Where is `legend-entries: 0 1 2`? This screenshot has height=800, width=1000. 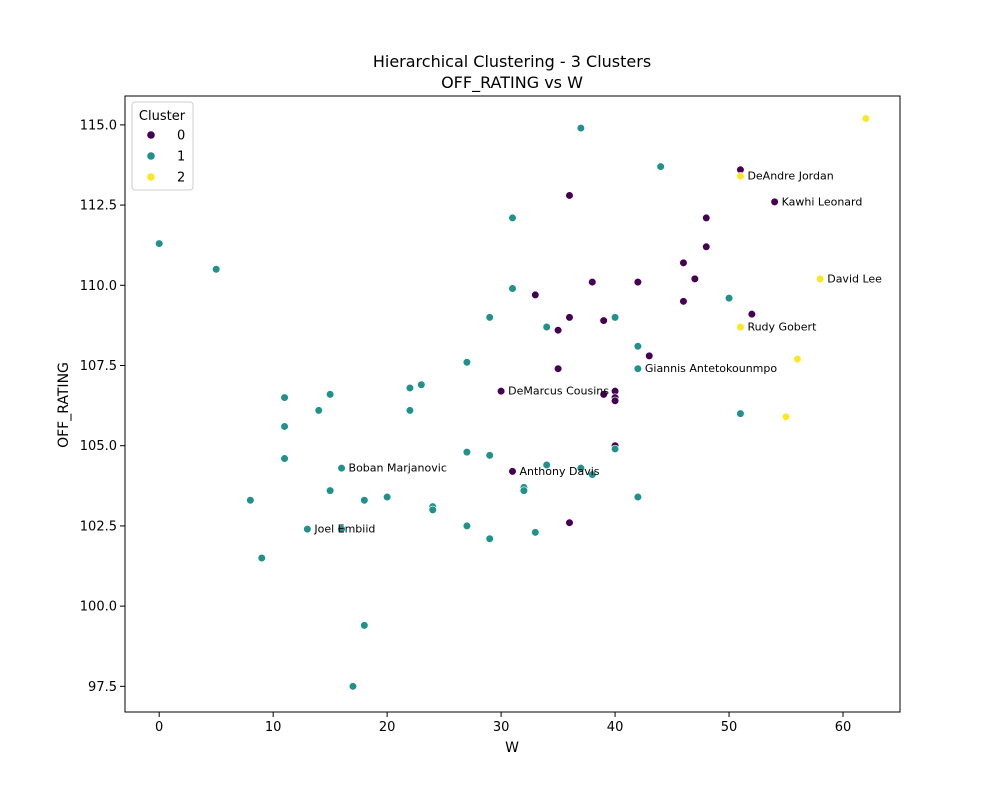 legend-entries: 0 1 2 is located at coordinates (166, 157).